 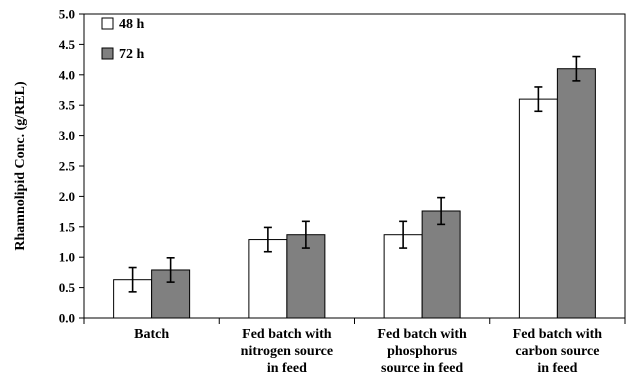 I want to click on legend: 48 h 72 h, so click(x=123, y=39).